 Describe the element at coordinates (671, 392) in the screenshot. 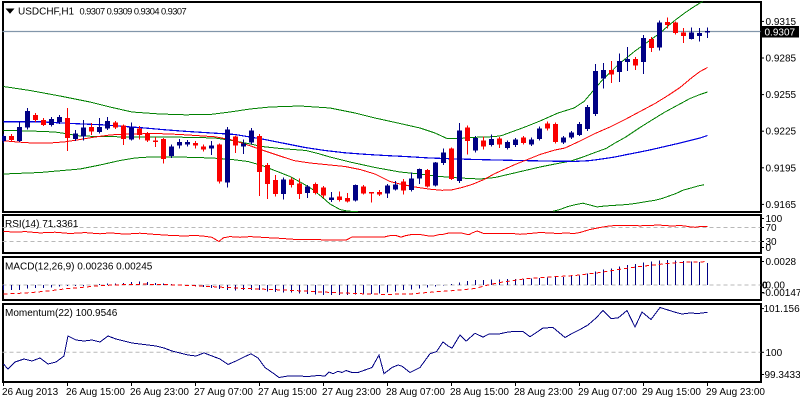

I see `svg-text: 29 Aug 15:00` at that location.